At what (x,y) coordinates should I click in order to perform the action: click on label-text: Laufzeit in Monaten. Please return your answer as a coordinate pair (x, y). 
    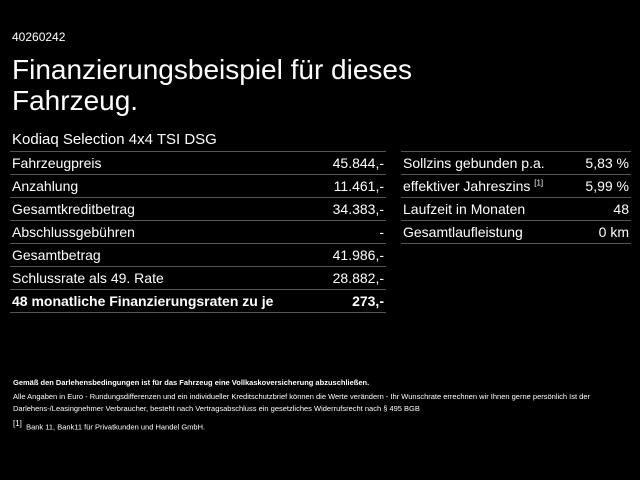
    Looking at the image, I should click on (464, 209).